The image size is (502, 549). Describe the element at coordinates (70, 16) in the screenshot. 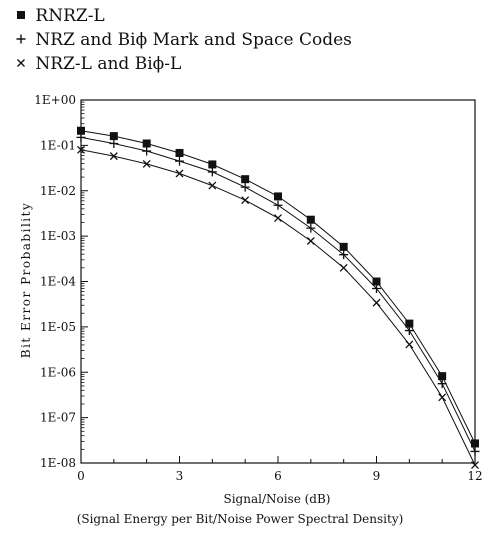

I see `legend-label: RNRZ-L` at that location.